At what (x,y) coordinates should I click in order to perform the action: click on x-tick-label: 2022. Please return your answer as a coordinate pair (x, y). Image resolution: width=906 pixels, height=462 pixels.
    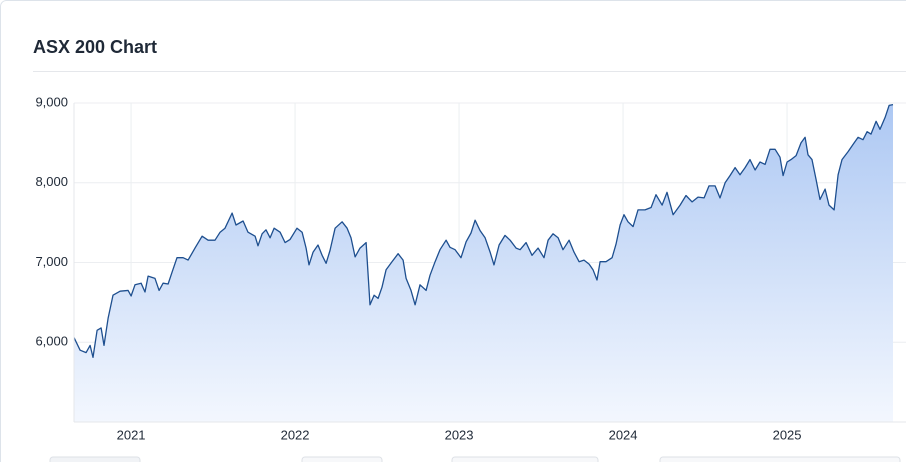
    Looking at the image, I should click on (295, 434).